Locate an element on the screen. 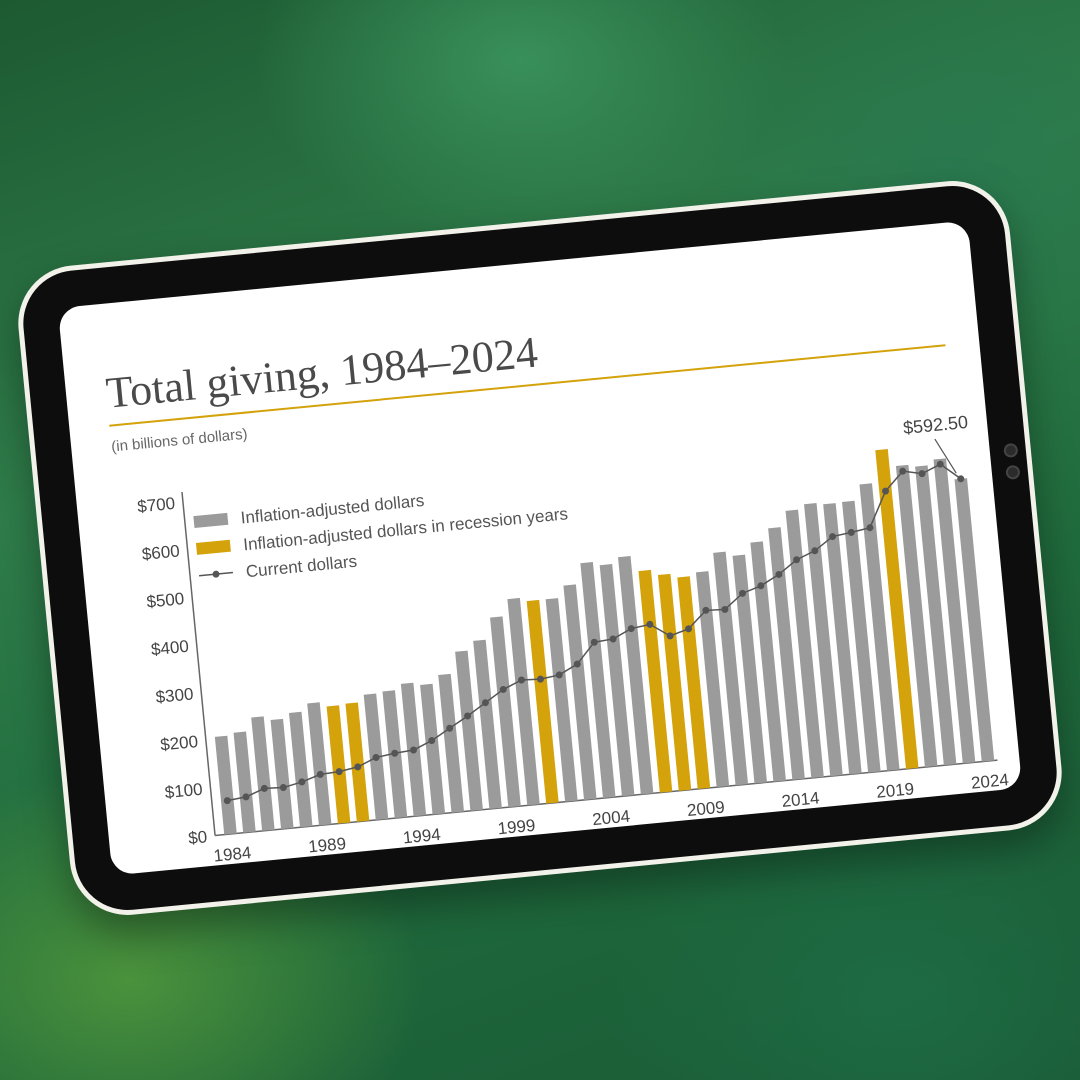 This screenshot has width=1080, height=1080. y-tick-label: $100 is located at coordinates (183, 791).